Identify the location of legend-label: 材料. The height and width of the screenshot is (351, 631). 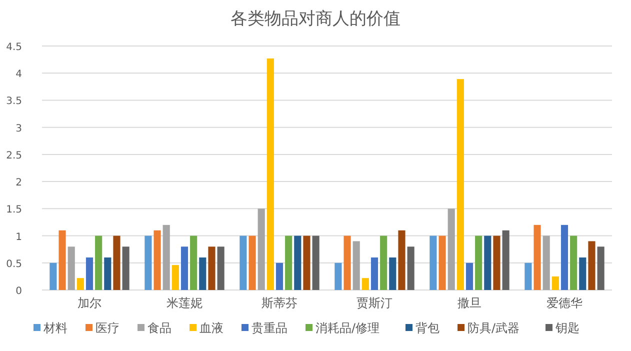
(55, 328).